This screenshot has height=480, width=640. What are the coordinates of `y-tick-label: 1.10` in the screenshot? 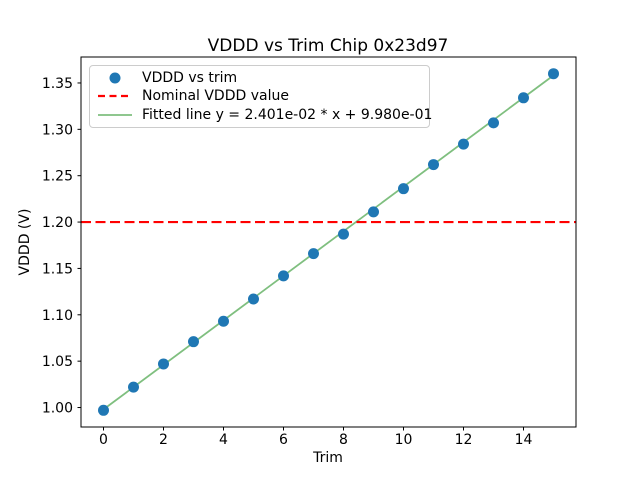 It's located at (57, 316).